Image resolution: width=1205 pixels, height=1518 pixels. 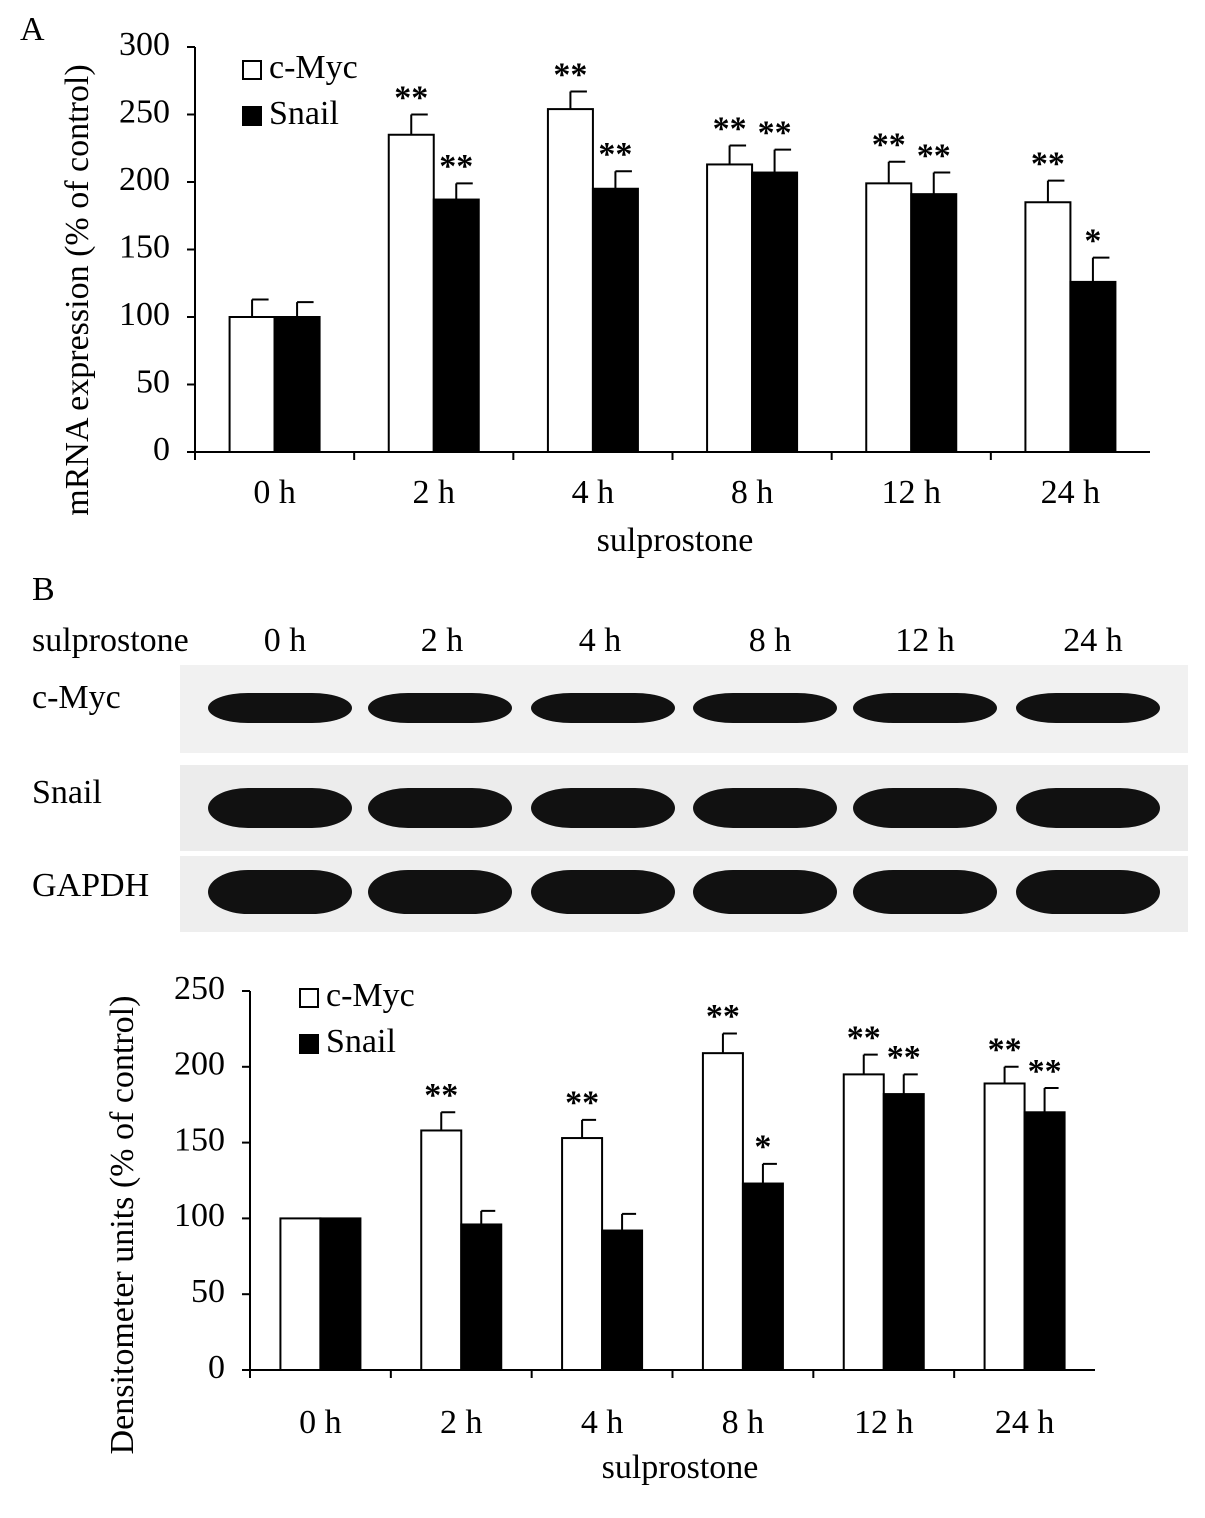 What do you see at coordinates (285, 640) in the screenshot?
I see `lane-label: 0 h` at bounding box center [285, 640].